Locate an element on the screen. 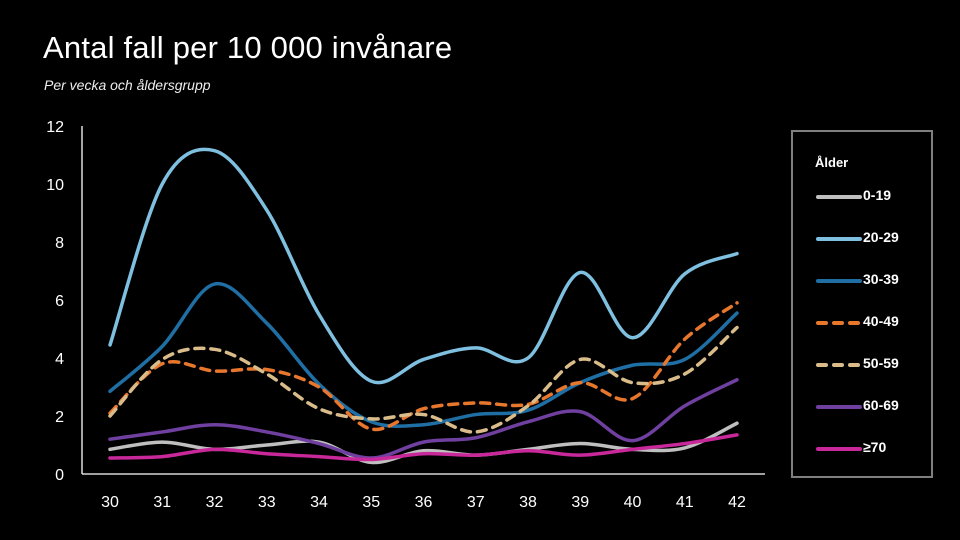  x-tick-label: 34 is located at coordinates (319, 502).